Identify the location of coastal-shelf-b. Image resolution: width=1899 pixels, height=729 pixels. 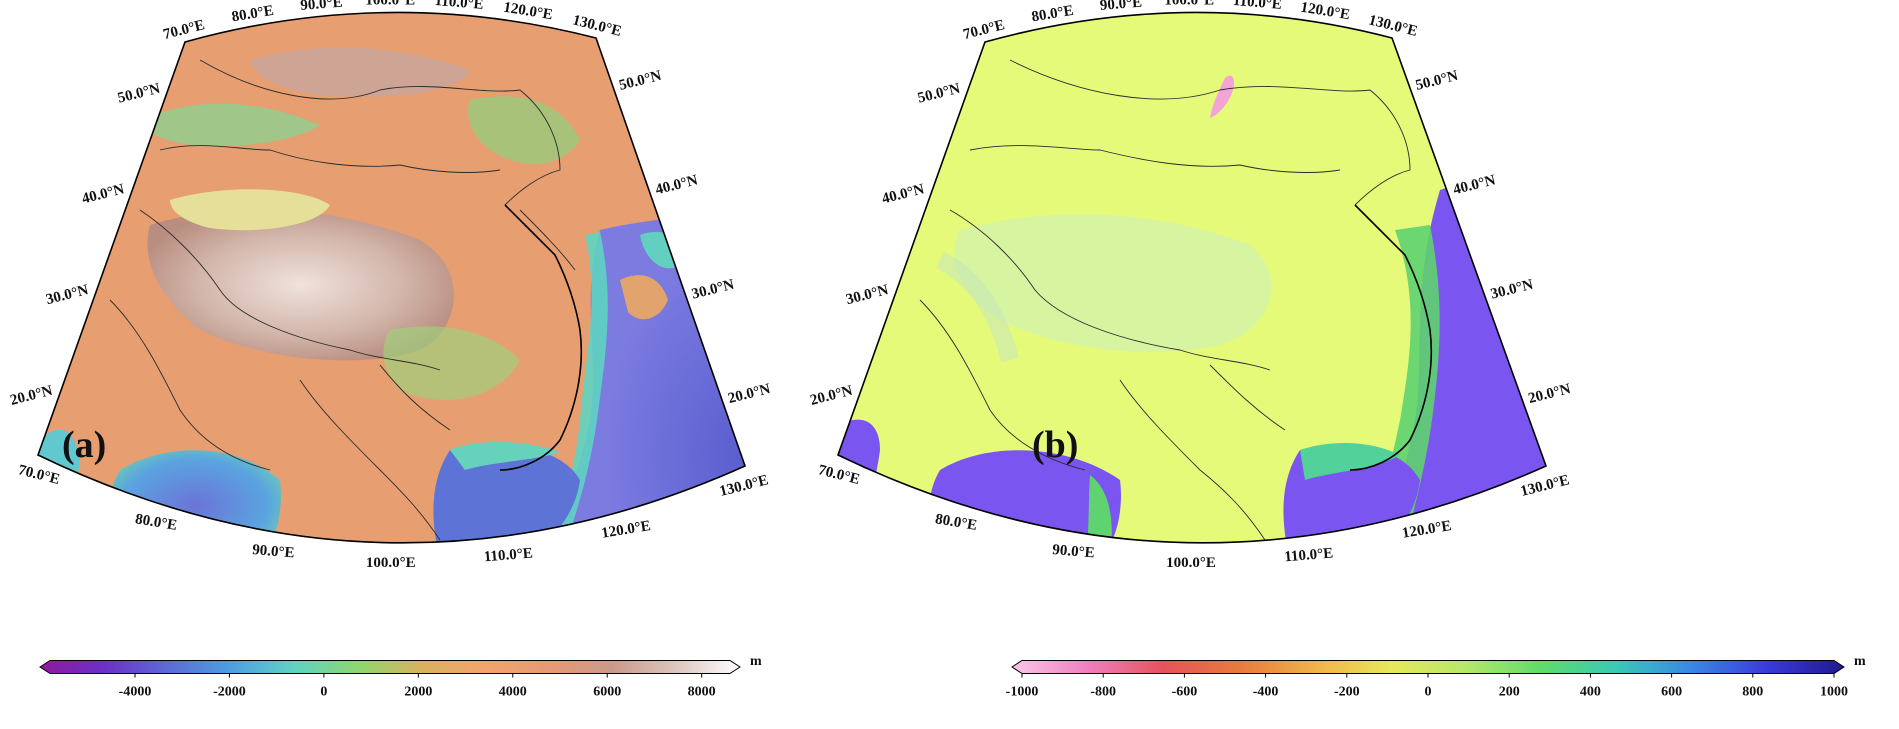
(1400, 384).